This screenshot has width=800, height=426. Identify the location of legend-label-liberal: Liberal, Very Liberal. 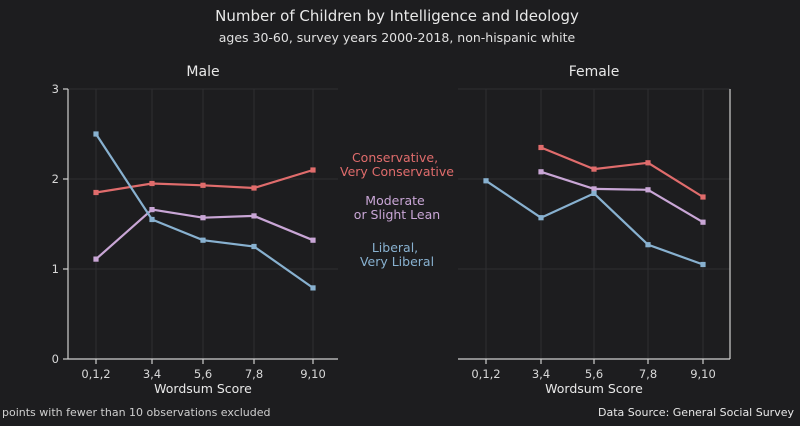
(397, 254).